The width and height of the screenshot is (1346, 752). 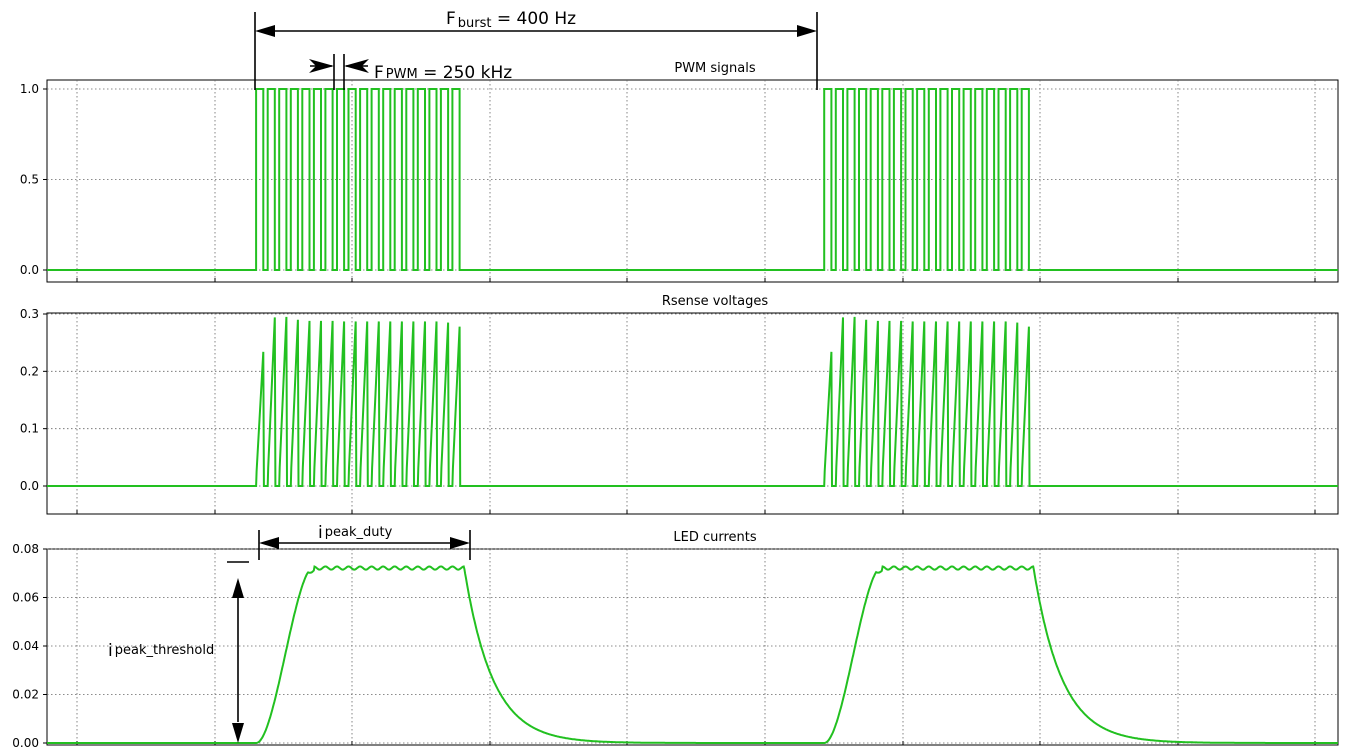 I want to click on pwm-arrowhead-right, so click(x=356, y=66).